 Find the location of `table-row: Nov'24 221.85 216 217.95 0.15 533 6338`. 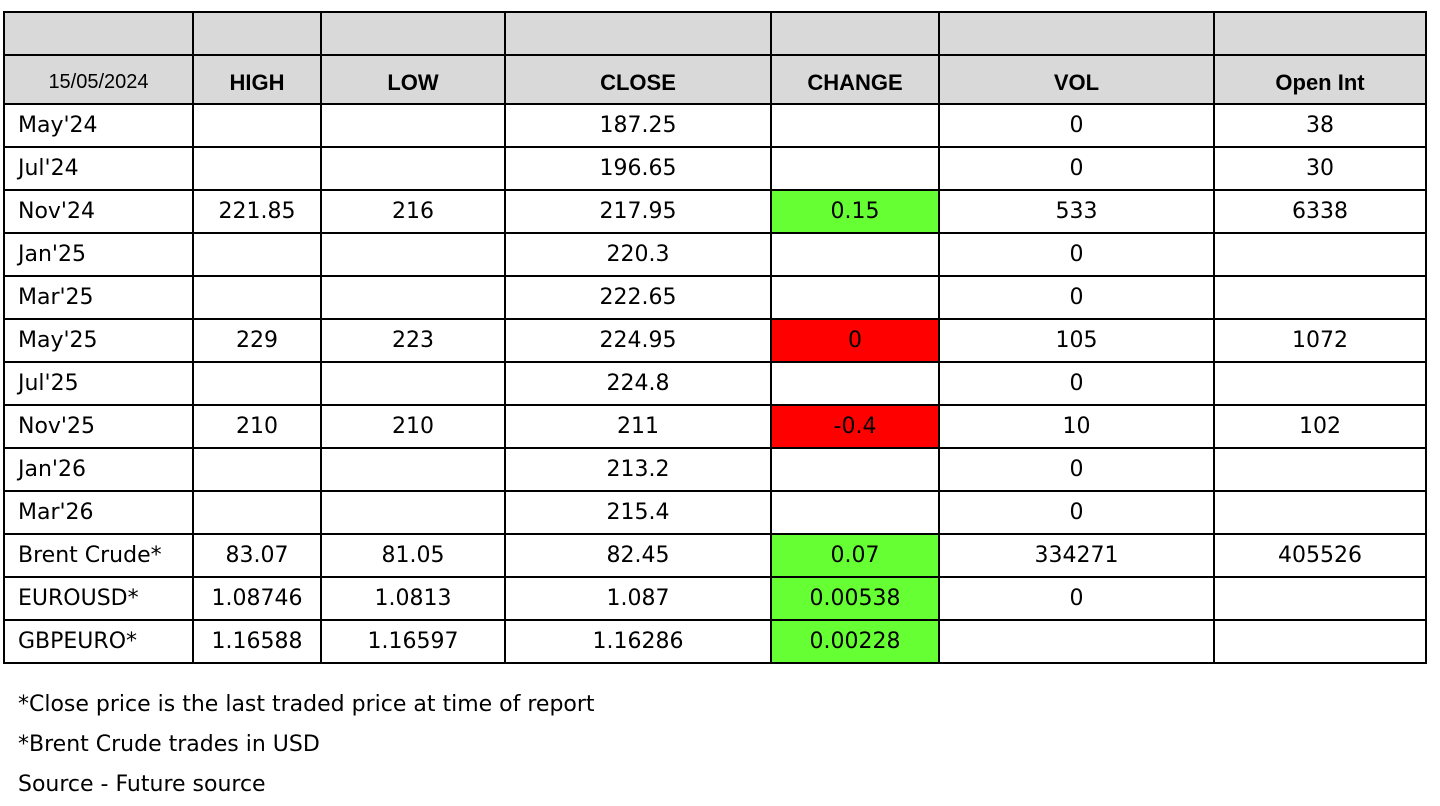

table-row: Nov'24 221.85 216 217.95 0.15 533 6338 is located at coordinates (715, 211).